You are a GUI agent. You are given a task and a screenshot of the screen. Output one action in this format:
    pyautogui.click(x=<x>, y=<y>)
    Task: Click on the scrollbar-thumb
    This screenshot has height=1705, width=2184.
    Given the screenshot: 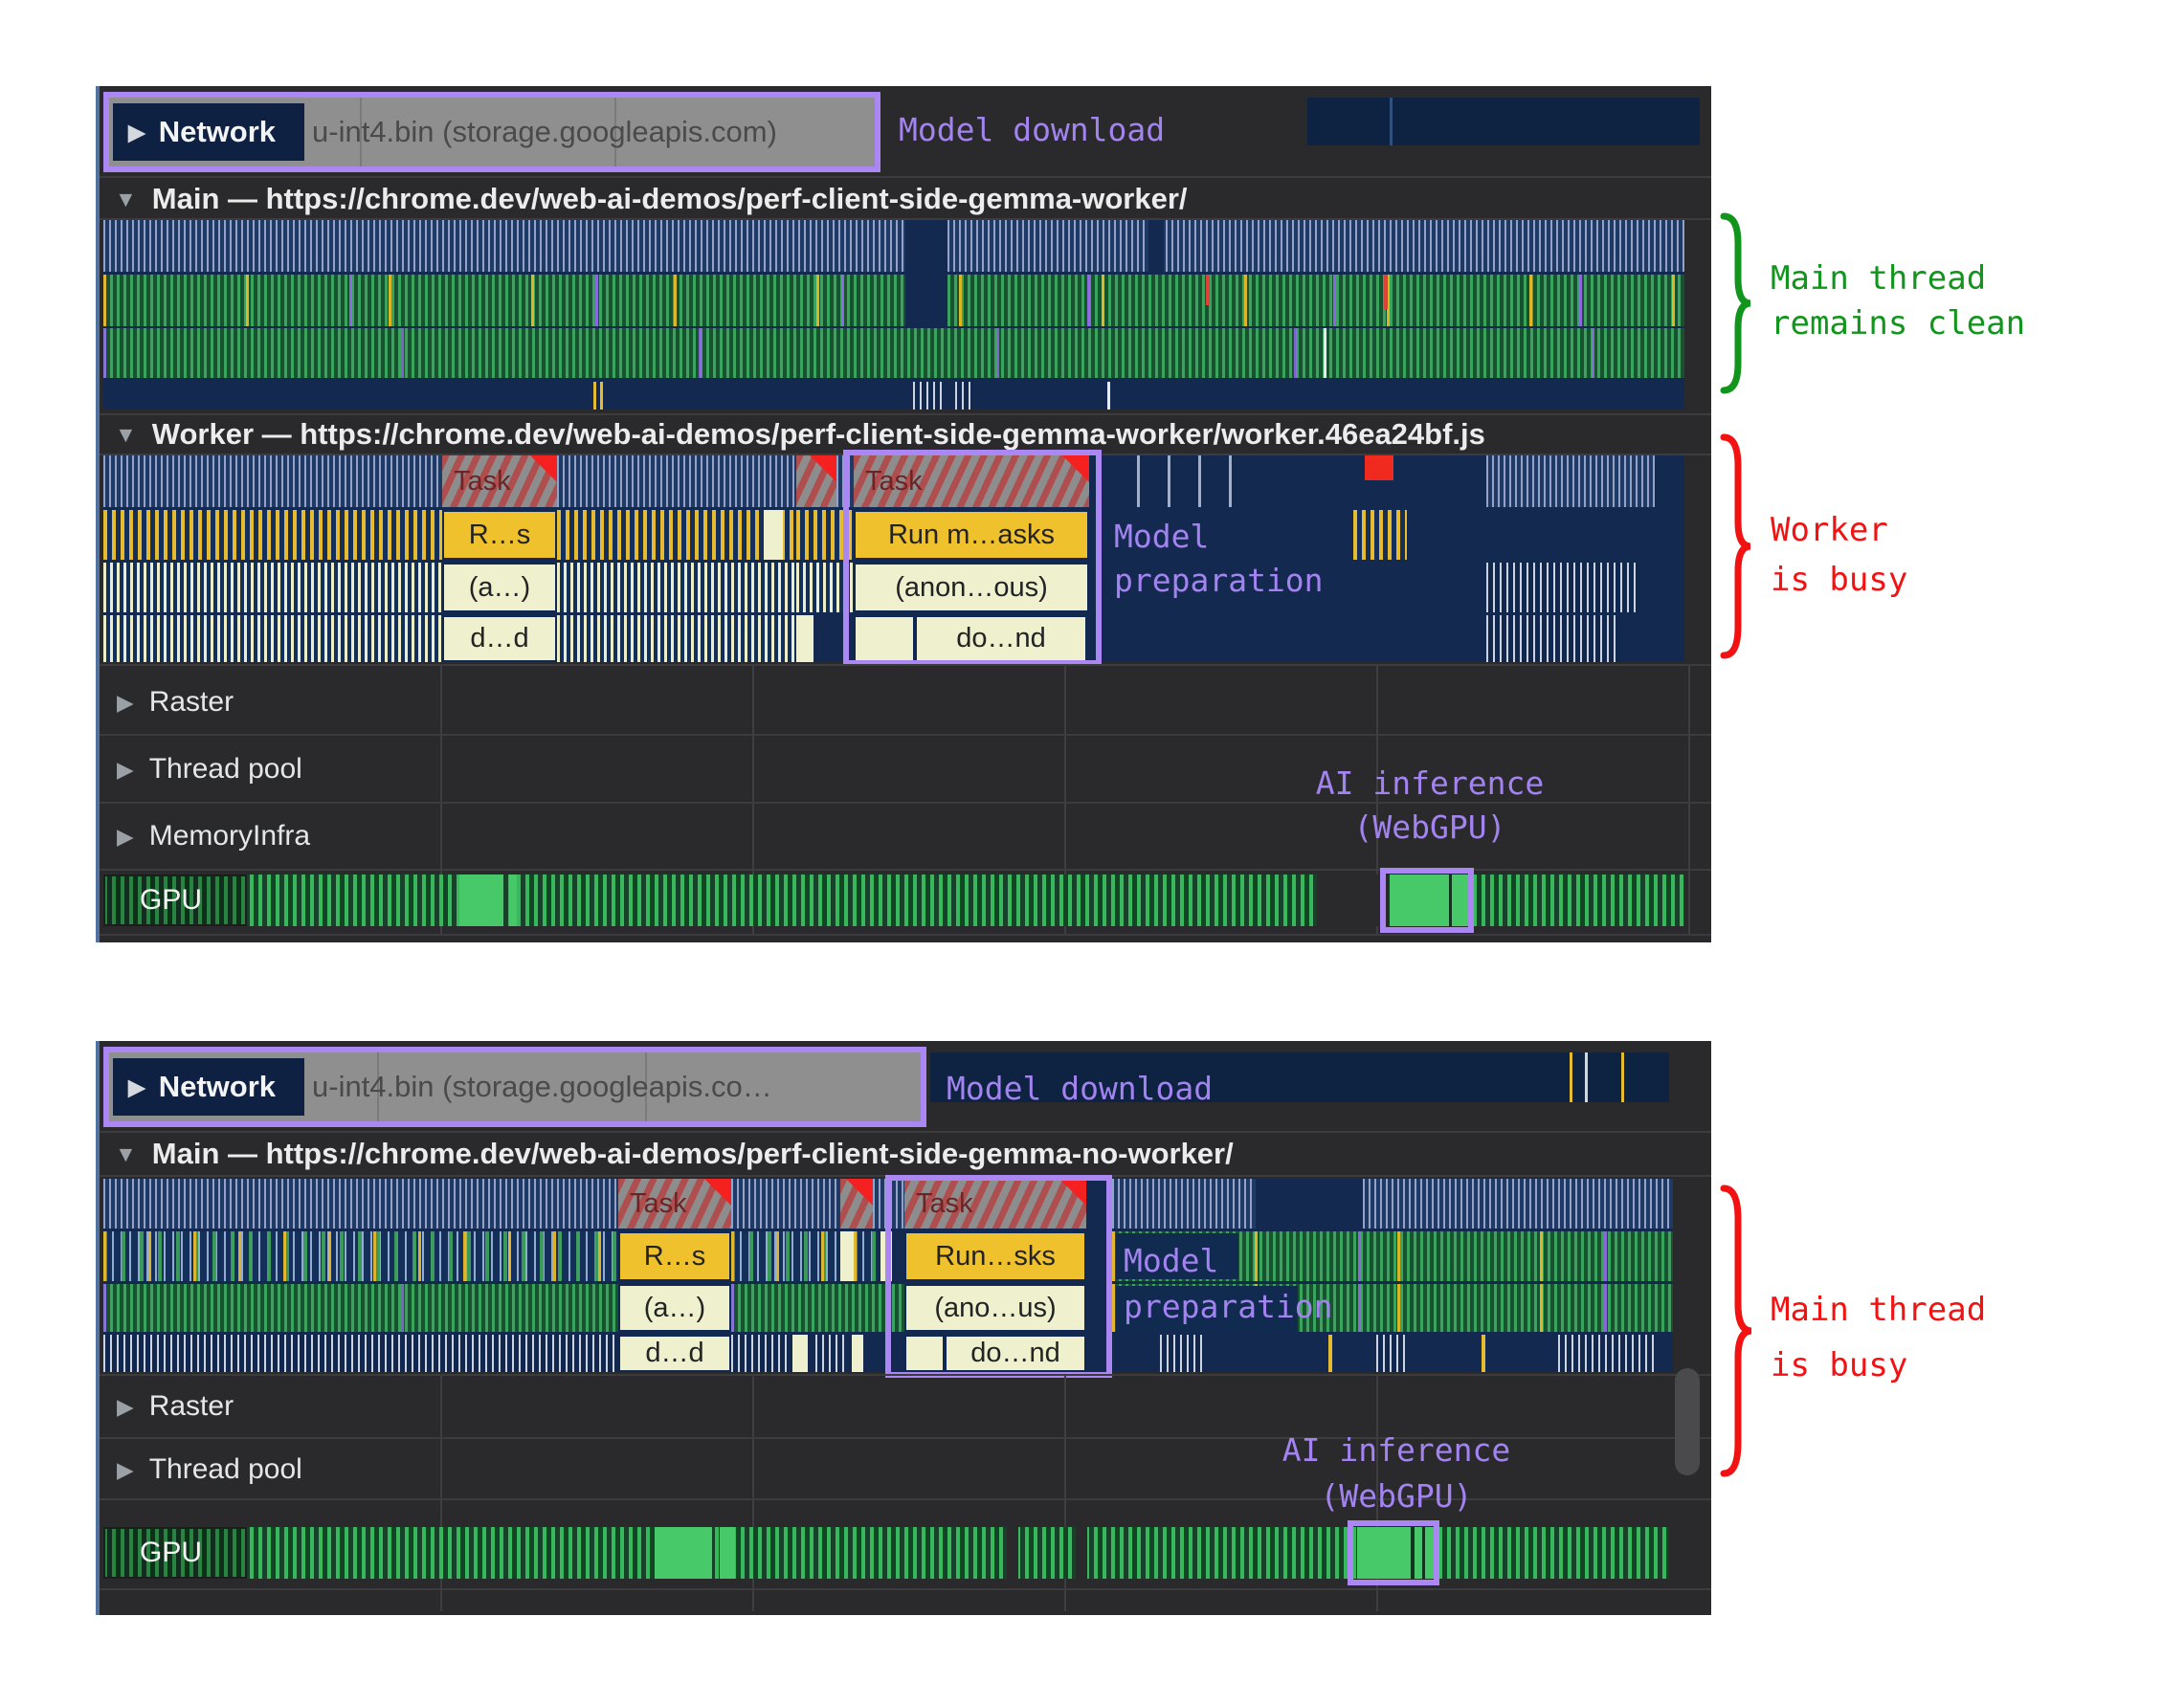 What is the action you would take?
    pyautogui.click(x=1688, y=1421)
    